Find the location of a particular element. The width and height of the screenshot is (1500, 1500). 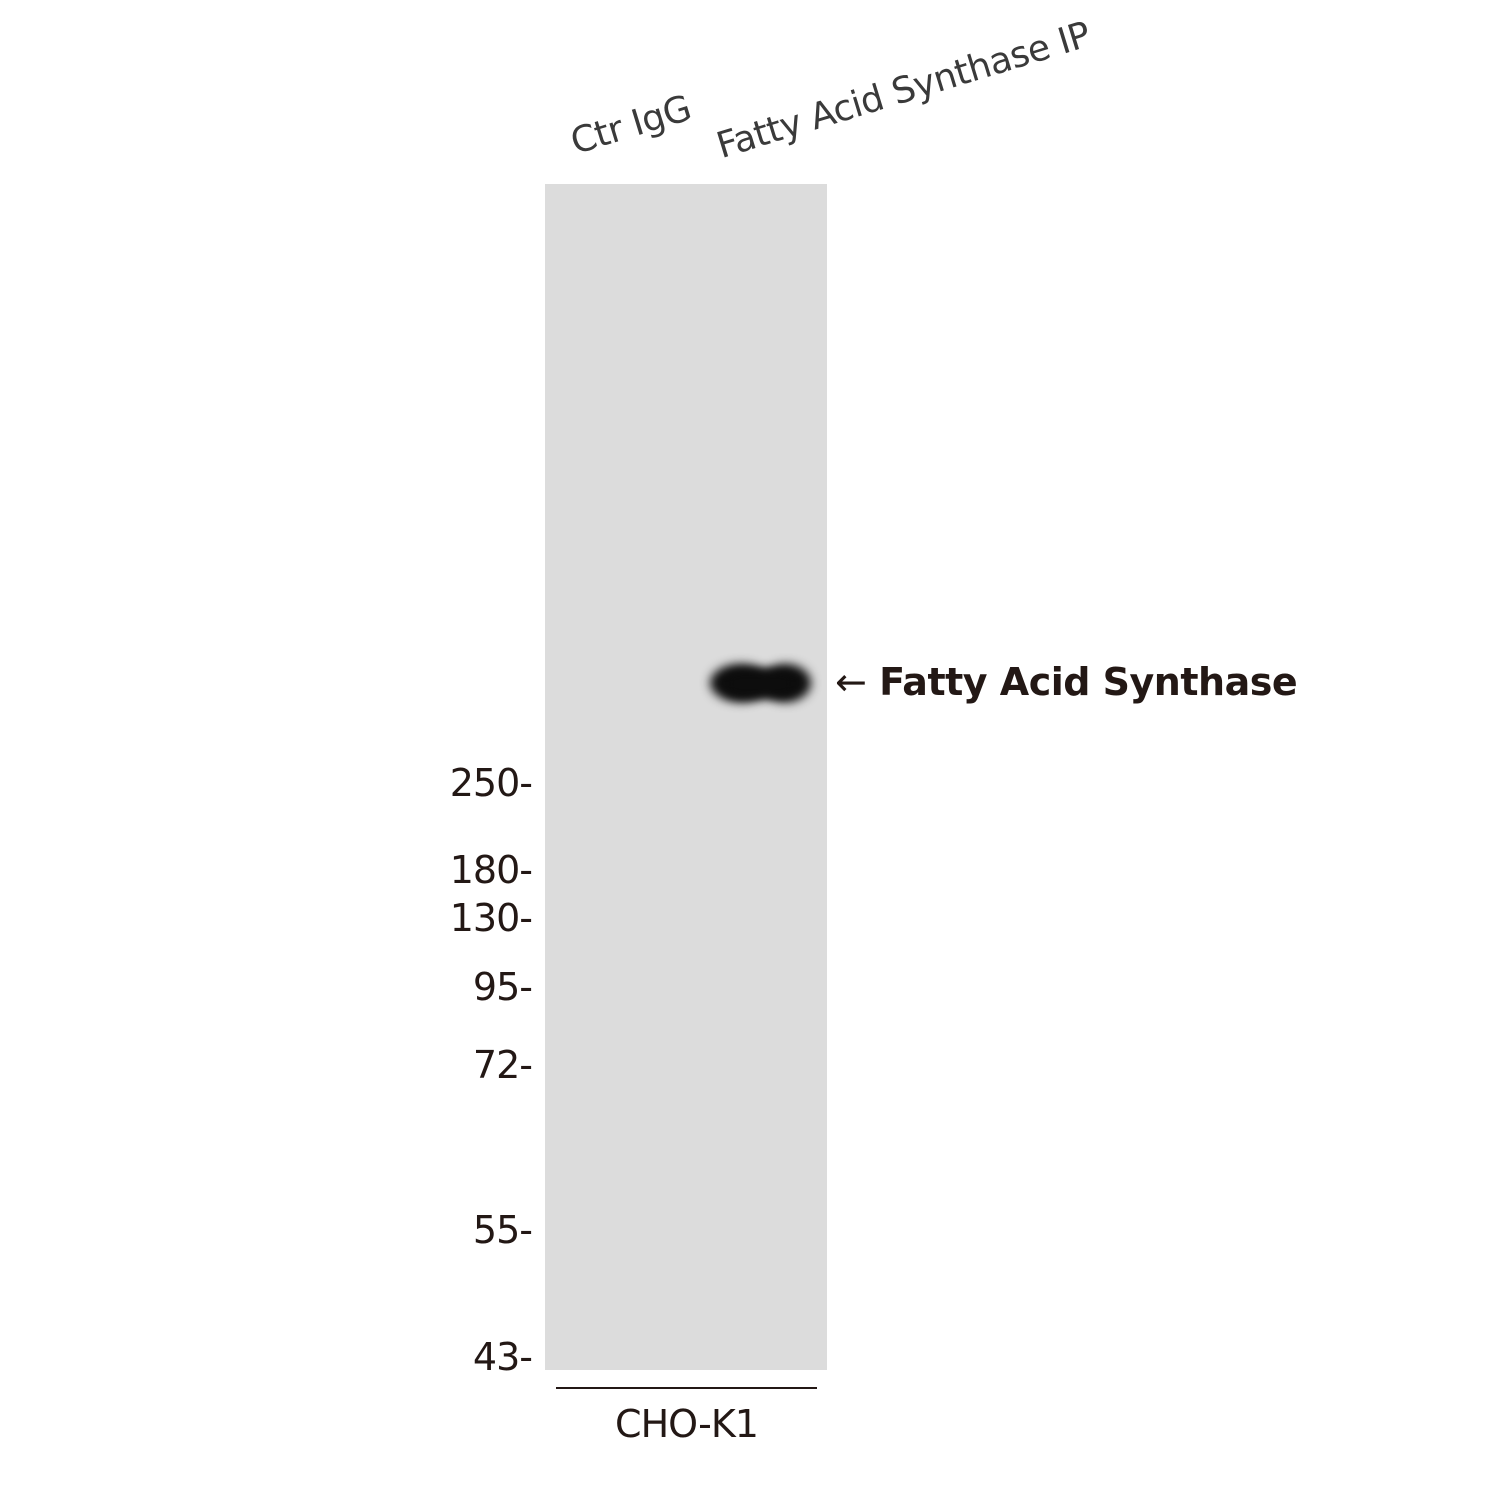

lane-label-ctr-igg: Ctr IgG is located at coordinates (631, 125).